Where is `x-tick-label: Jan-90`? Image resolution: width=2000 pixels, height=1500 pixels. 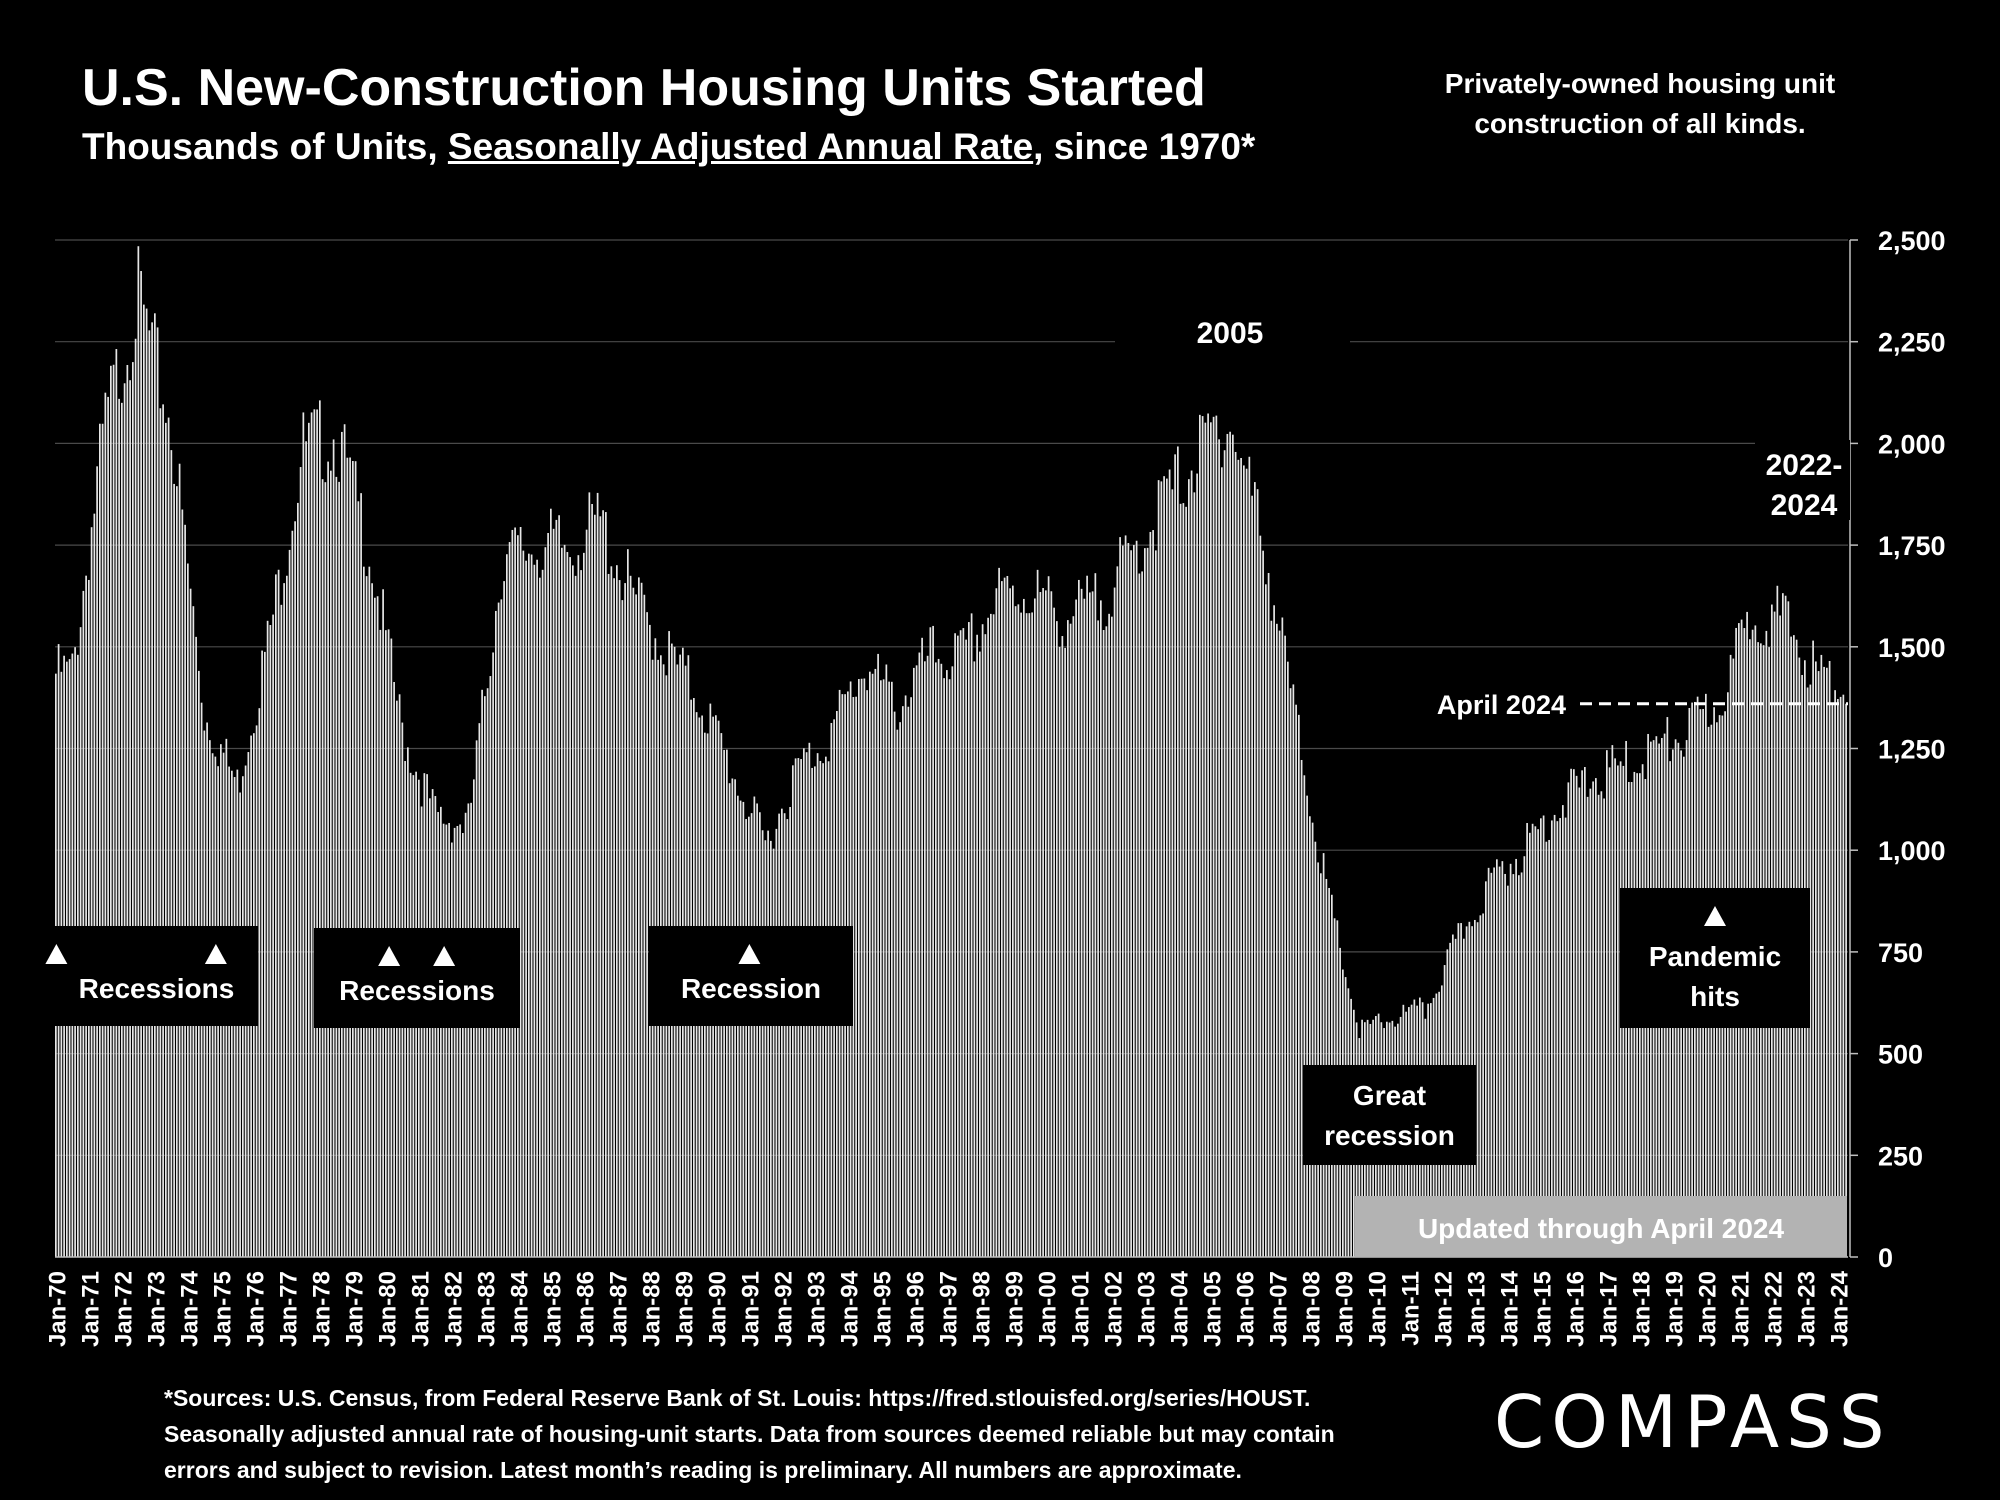
x-tick-label: Jan-90 is located at coordinates (717, 1309).